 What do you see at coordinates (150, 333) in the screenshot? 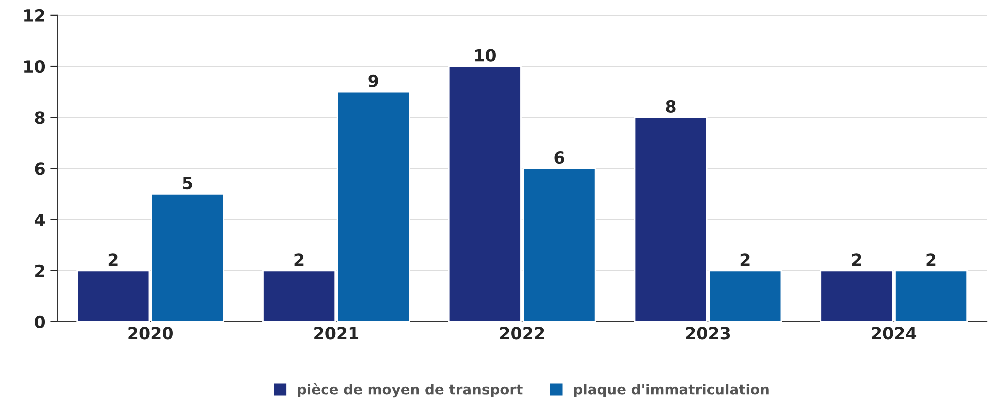
I see `x-tick-label: 2020` at bounding box center [150, 333].